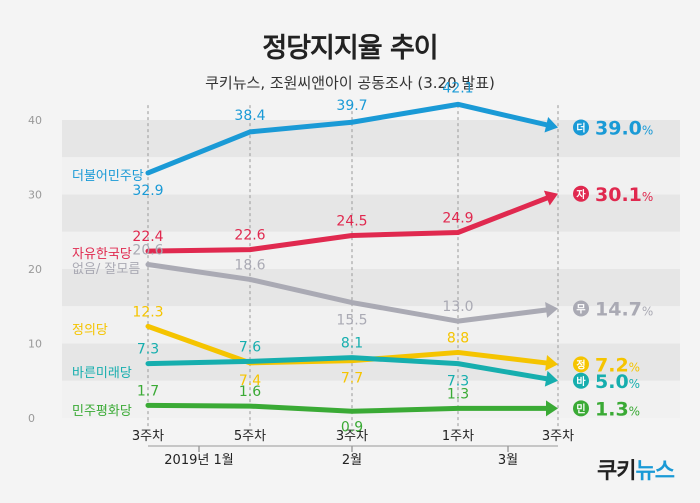  Describe the element at coordinates (351, 106) in the screenshot. I see `data-label: 39.7` at that location.